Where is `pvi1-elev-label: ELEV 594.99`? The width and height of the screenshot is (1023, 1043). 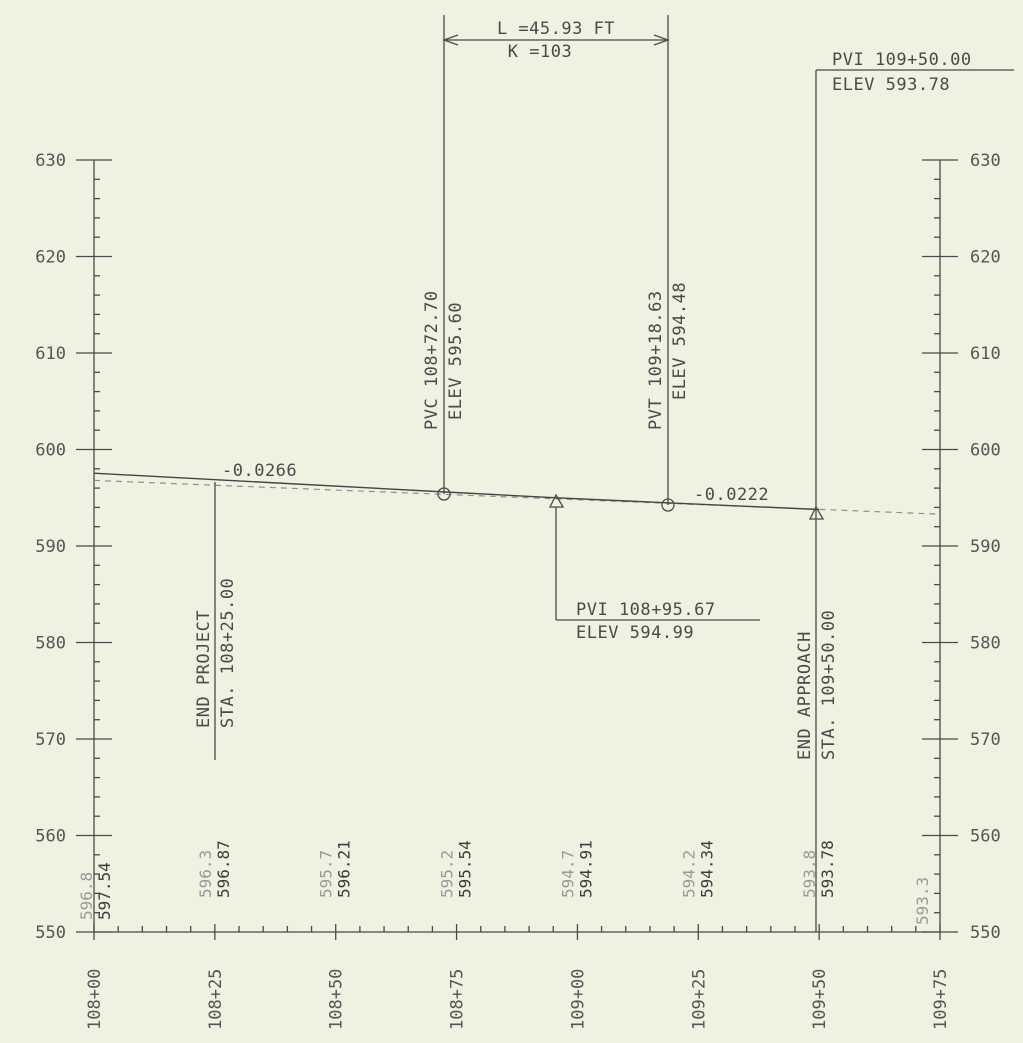 pvi1-elev-label: ELEV 594.99 is located at coordinates (635, 633).